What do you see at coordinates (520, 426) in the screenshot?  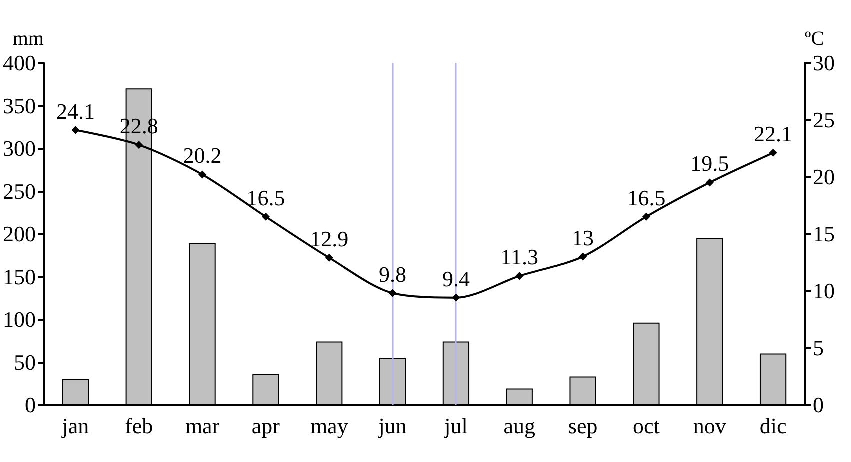 I see `x-tick-label: aug` at bounding box center [520, 426].